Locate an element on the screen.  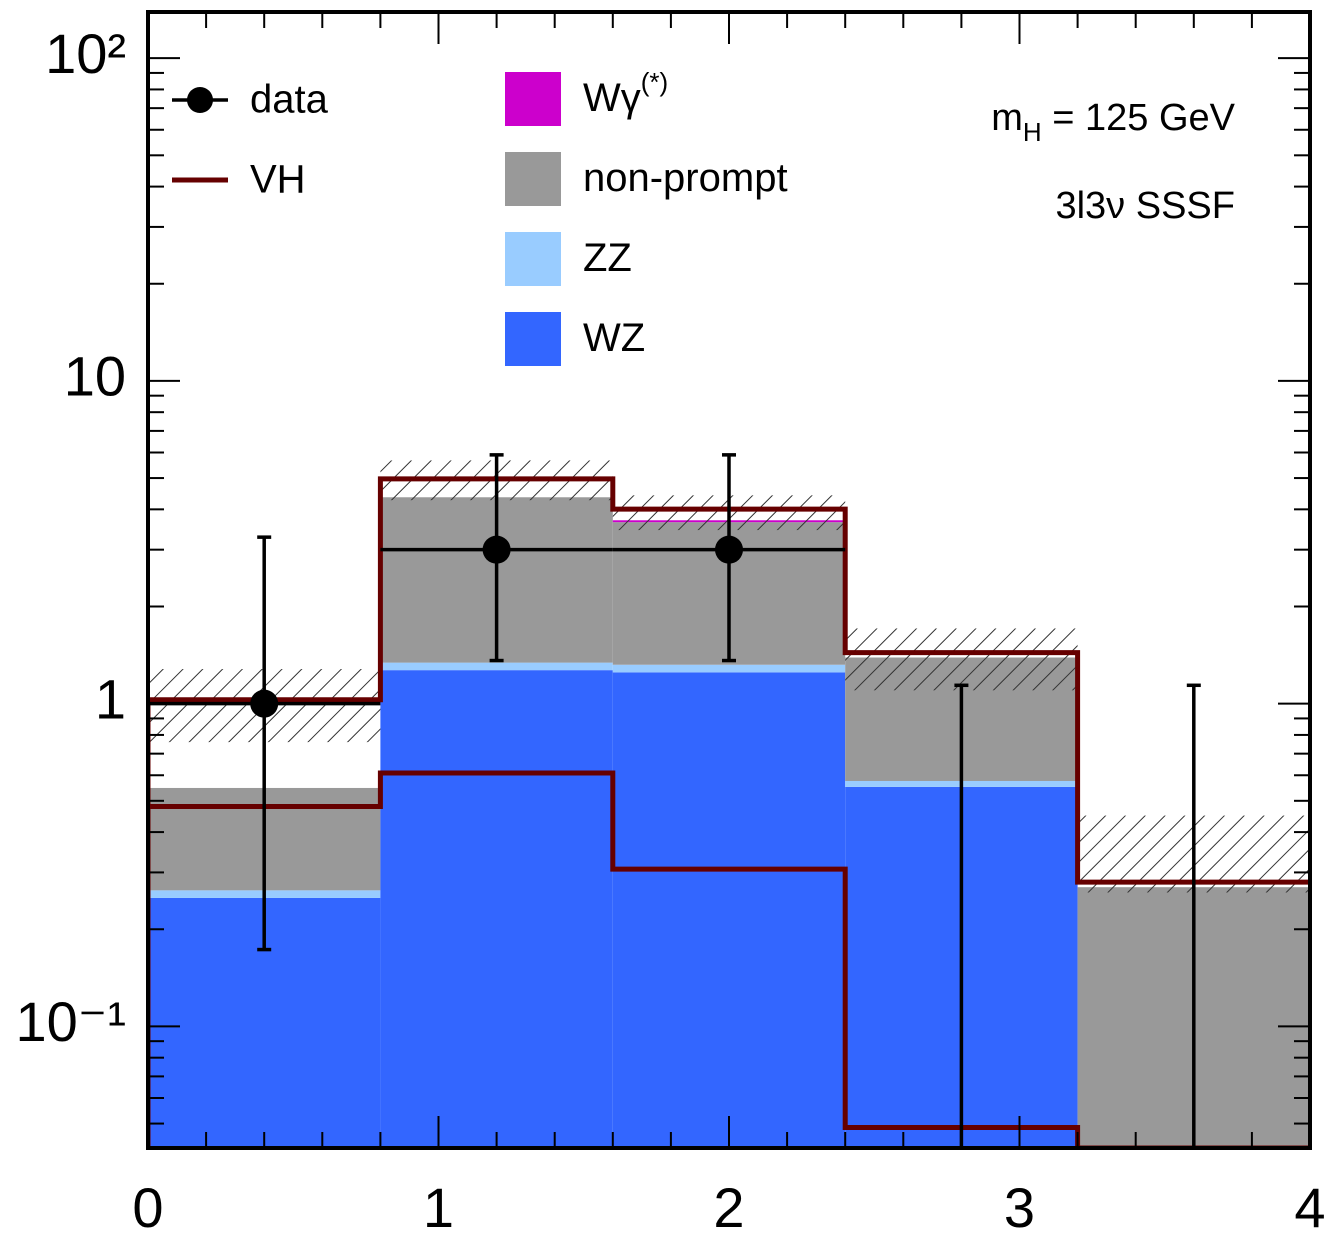
x-tick-label: 3 is located at coordinates (1019, 1207).